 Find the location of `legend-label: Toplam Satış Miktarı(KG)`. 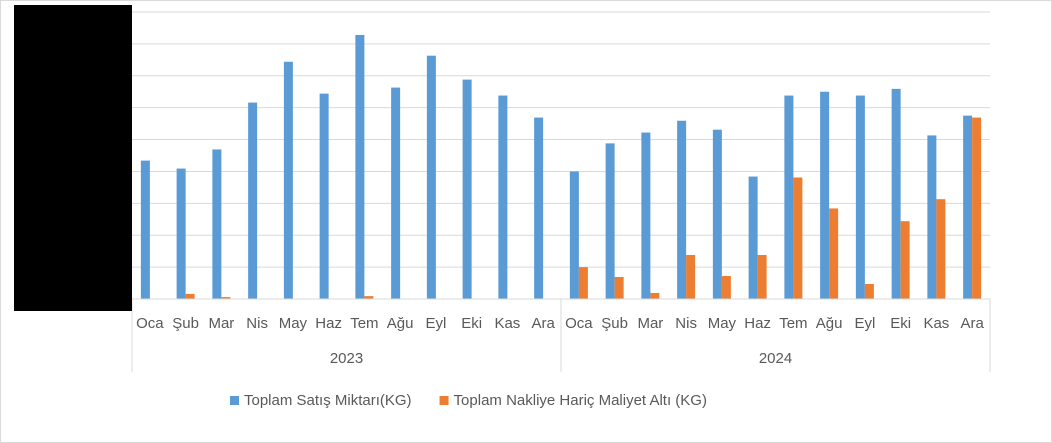

legend-label: Toplam Satış Miktarı(KG) is located at coordinates (328, 400).